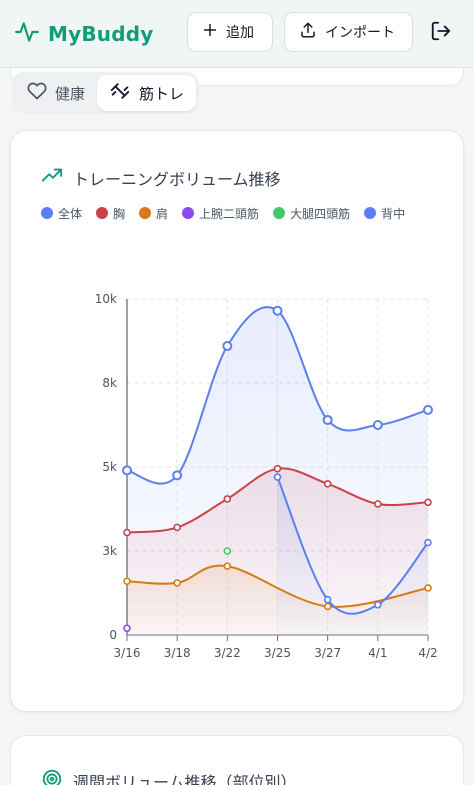 The image size is (474, 785). I want to click on logout-button, so click(441, 33).